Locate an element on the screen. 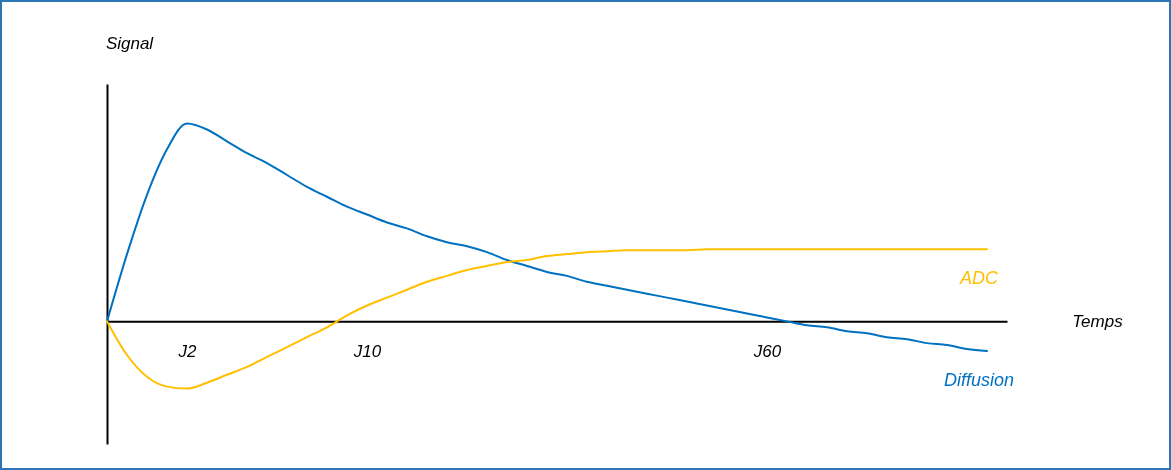  x-axis-title: Temps is located at coordinates (1098, 321).